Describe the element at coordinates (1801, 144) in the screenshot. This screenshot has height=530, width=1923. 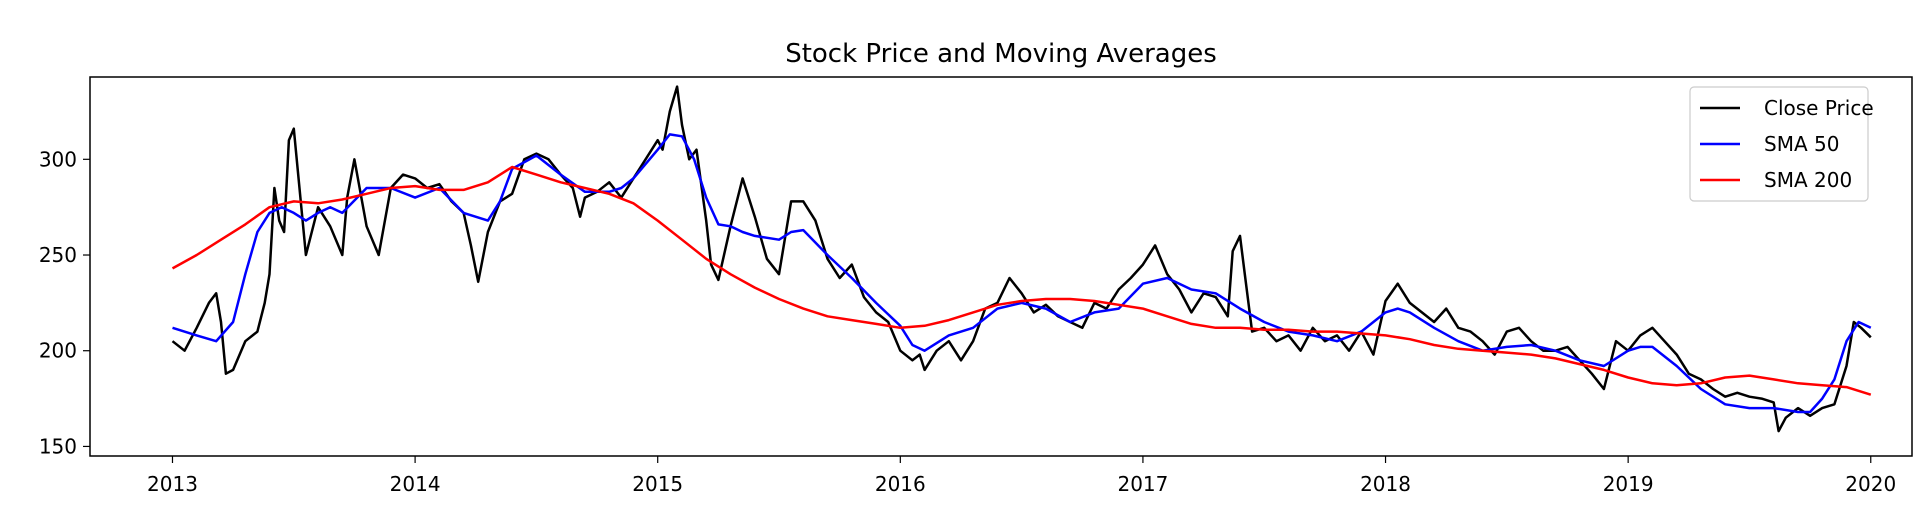
I see `legend-label: SMA 50` at that location.